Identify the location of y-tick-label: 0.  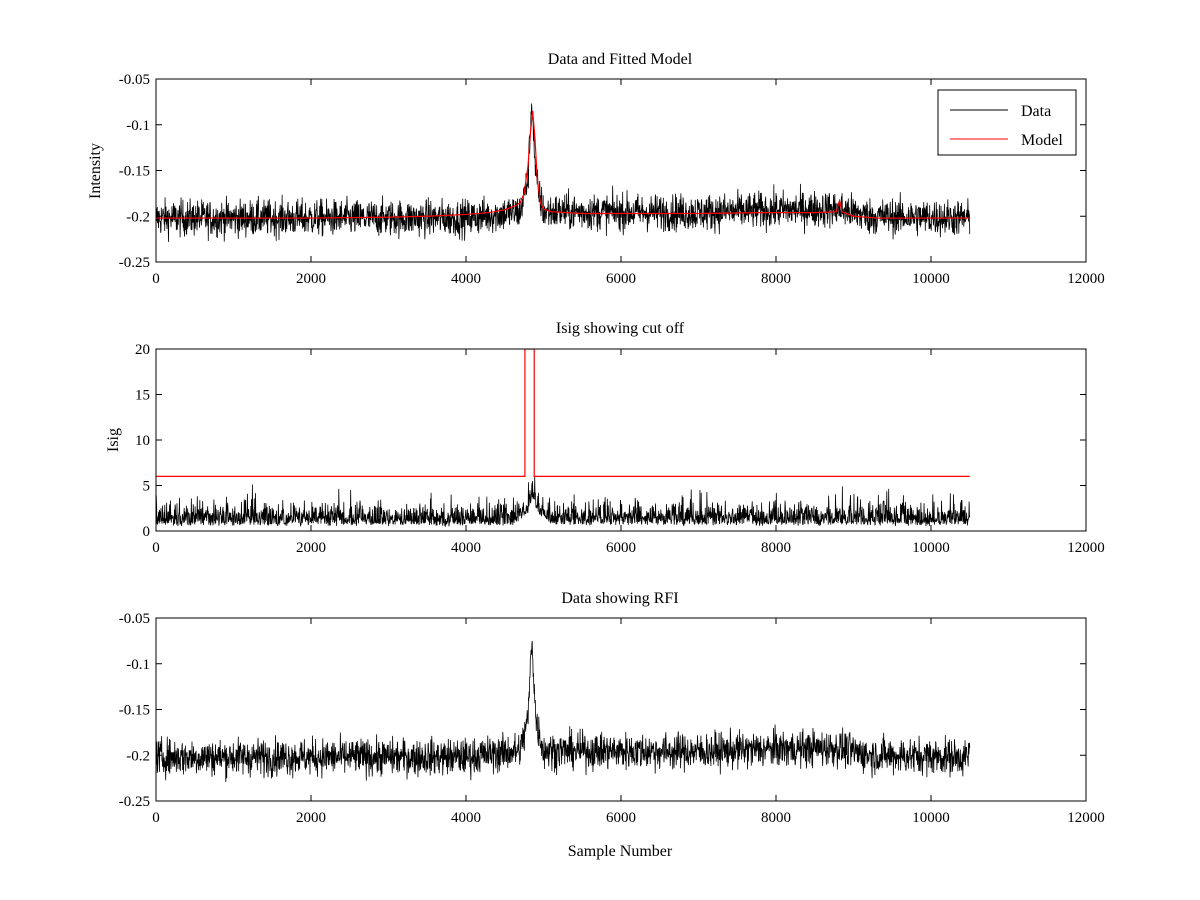
(147, 532).